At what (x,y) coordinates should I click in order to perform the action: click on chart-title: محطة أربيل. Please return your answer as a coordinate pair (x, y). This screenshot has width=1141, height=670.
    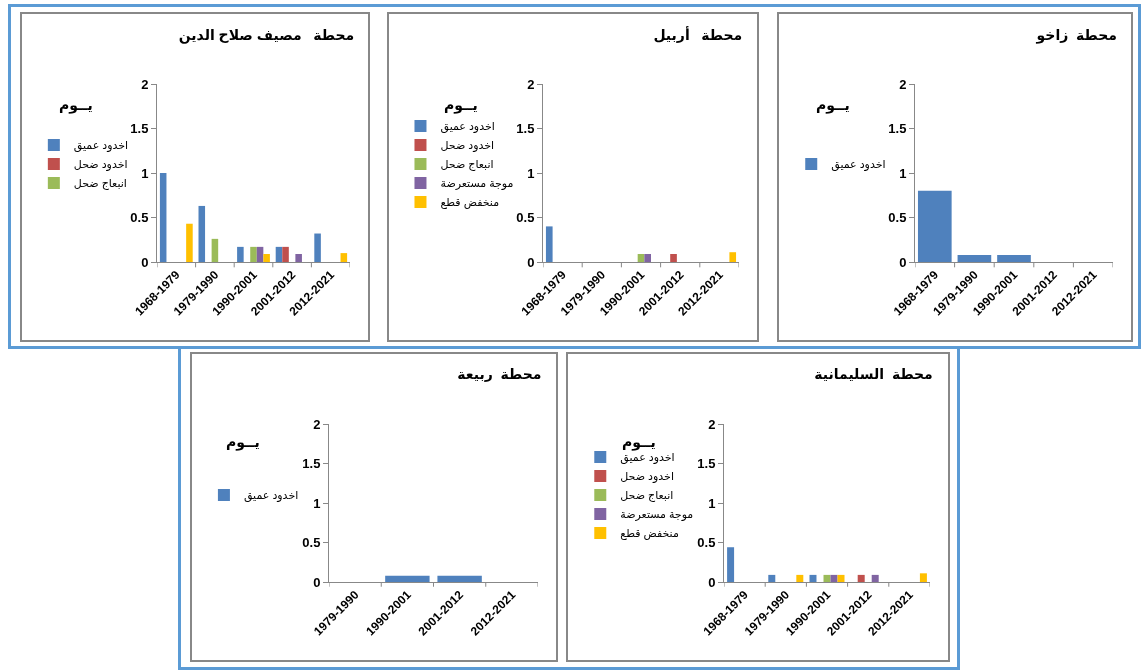
    Looking at the image, I should click on (698, 35).